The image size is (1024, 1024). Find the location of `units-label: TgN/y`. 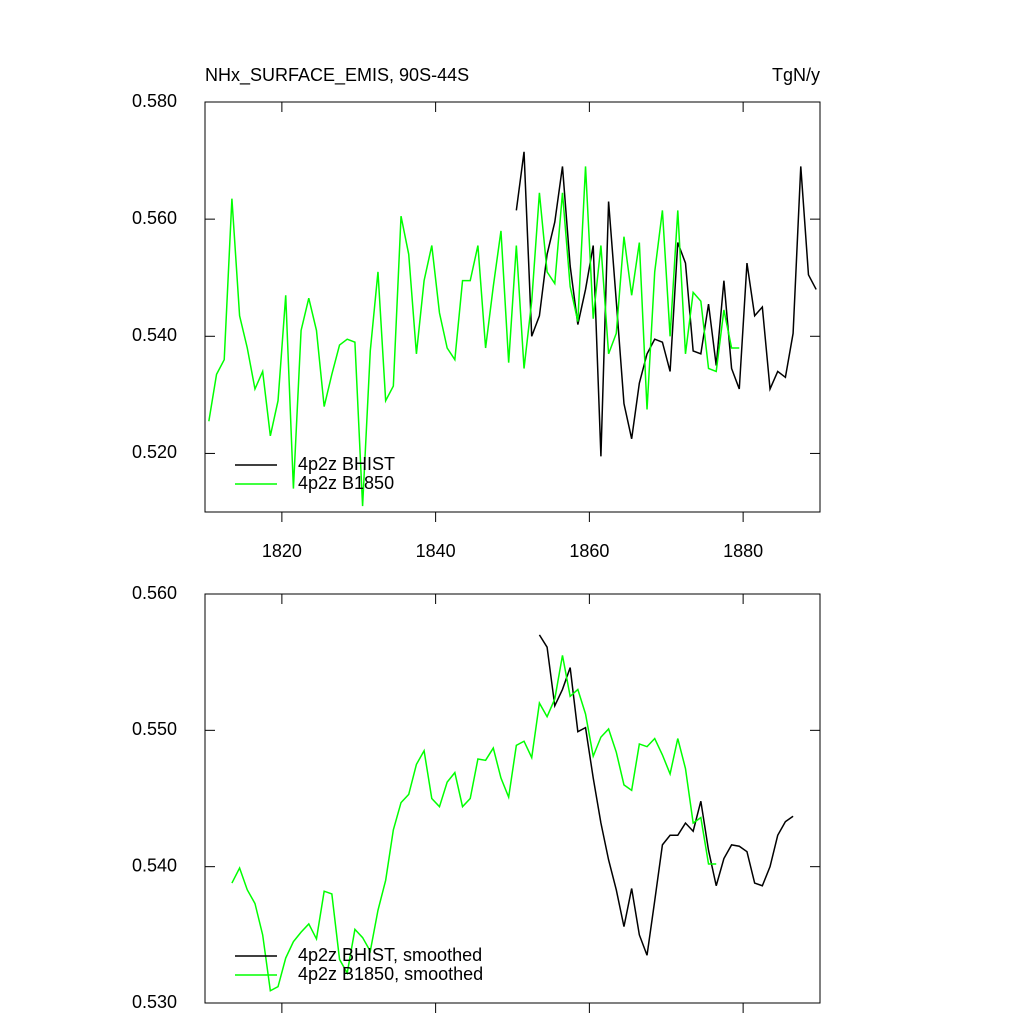

units-label: TgN/y is located at coordinates (796, 75).